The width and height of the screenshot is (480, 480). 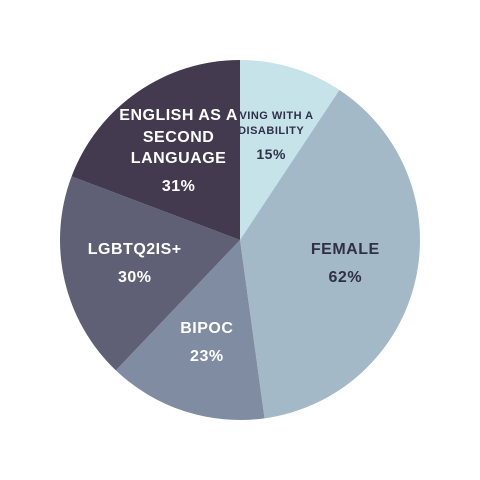 I want to click on slice-label: LIVING WITH A DISABILITY 15%, so click(x=271, y=137).